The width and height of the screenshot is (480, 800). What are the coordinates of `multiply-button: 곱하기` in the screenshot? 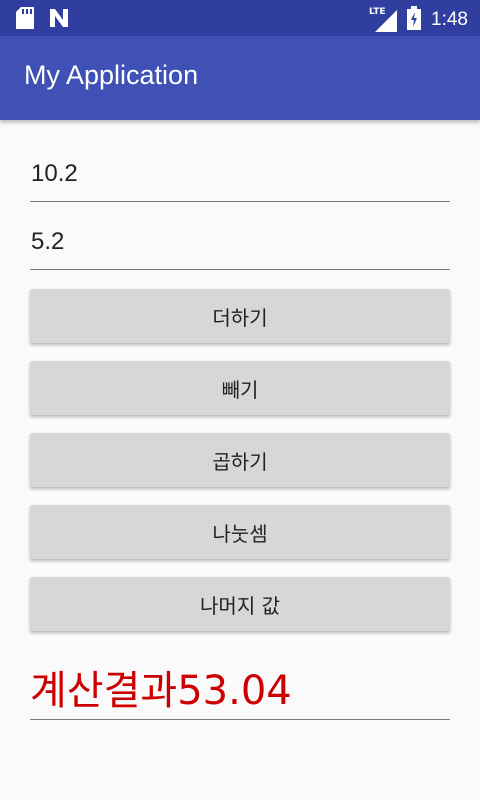 It's located at (240, 460).